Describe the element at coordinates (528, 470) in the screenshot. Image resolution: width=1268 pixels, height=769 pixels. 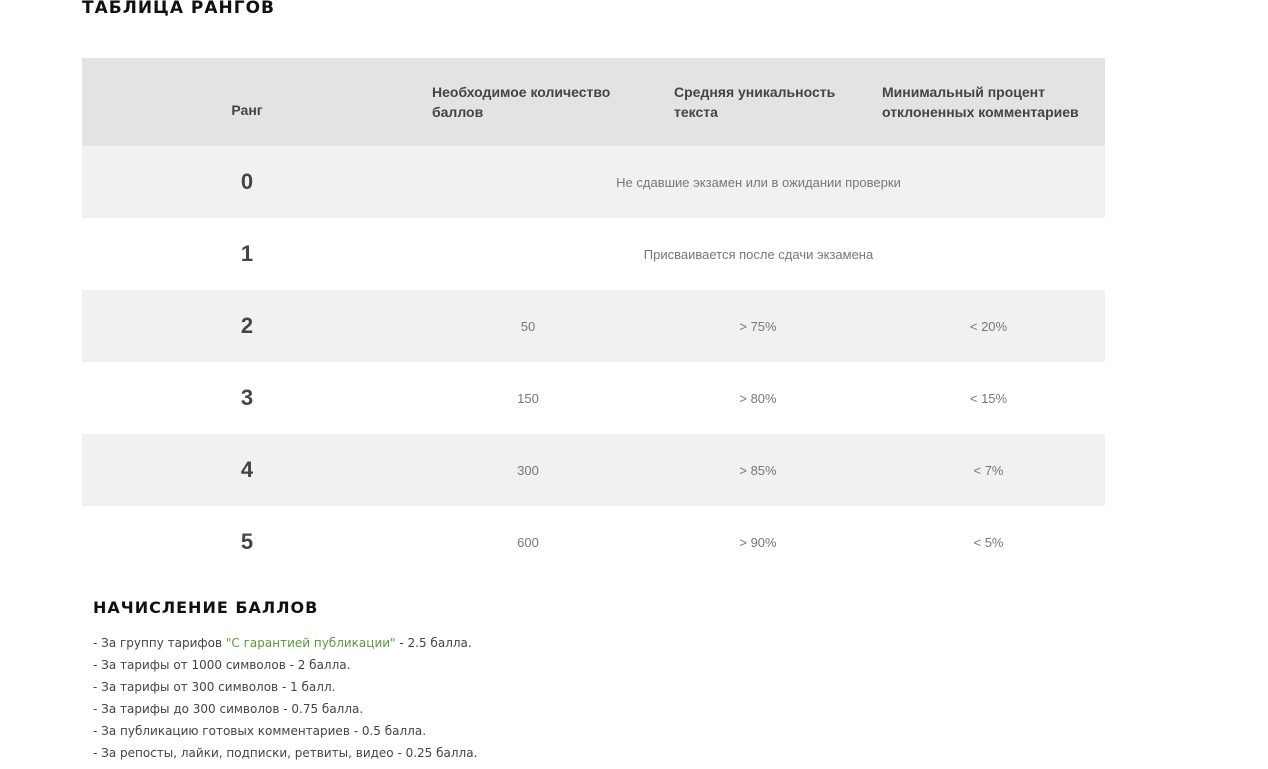
I see `points-cell: 300` at that location.